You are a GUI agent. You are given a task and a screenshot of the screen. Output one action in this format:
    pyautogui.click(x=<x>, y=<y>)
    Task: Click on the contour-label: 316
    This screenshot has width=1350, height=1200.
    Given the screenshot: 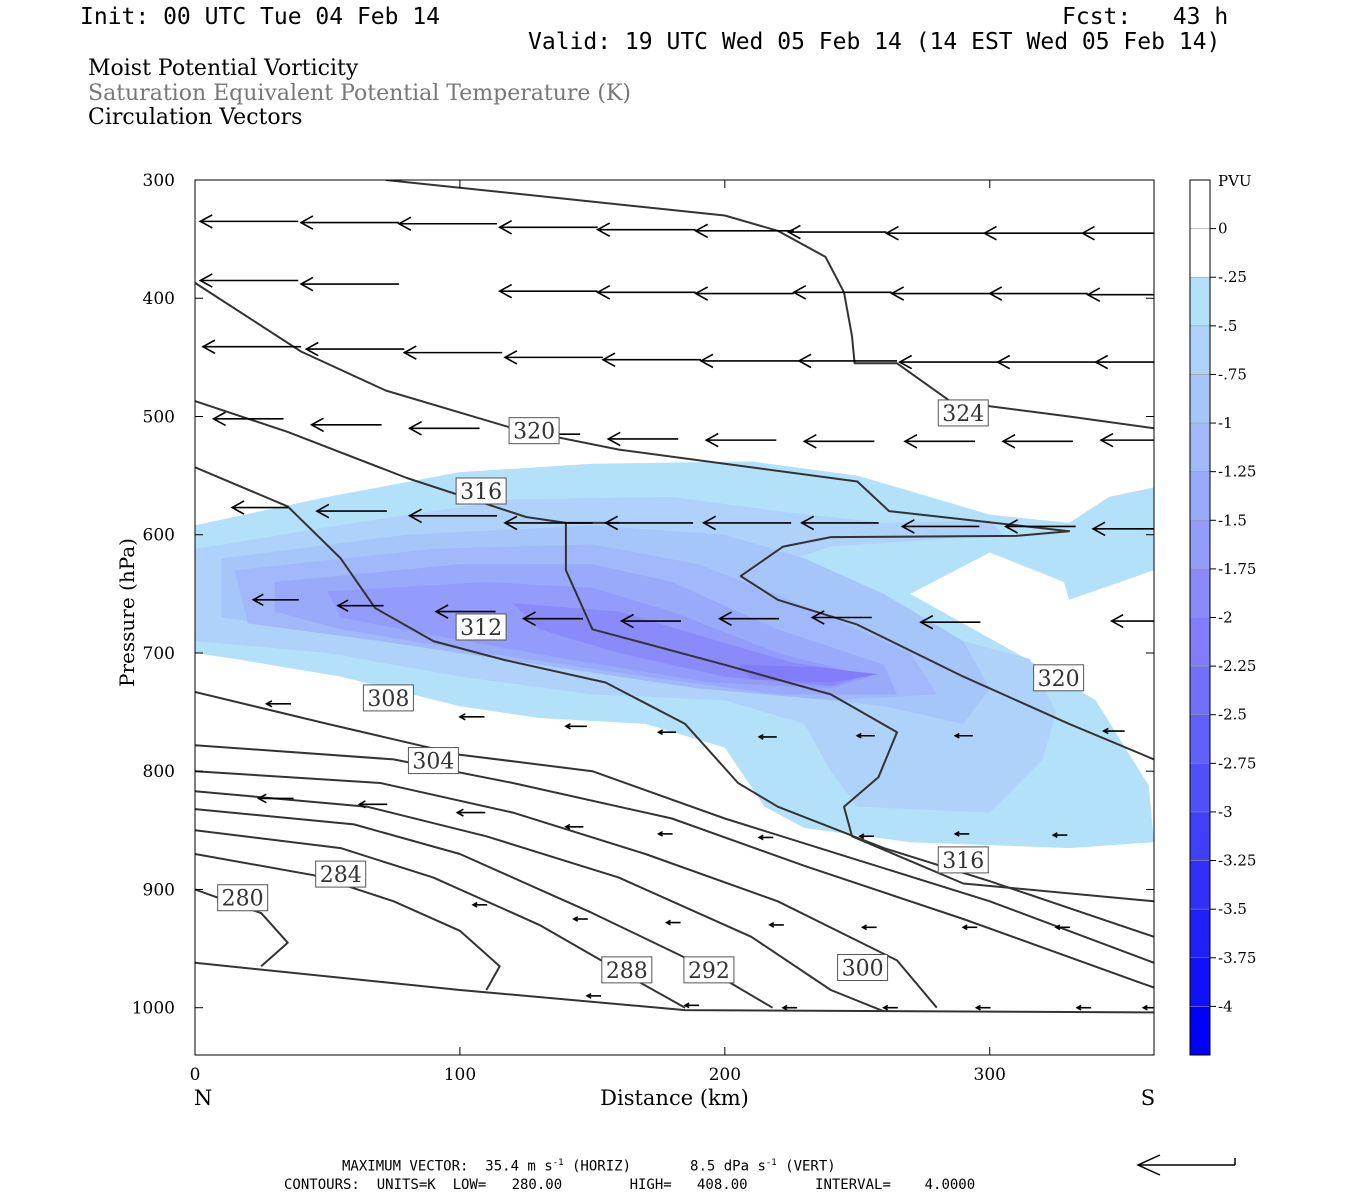 What is the action you would take?
    pyautogui.click(x=963, y=861)
    